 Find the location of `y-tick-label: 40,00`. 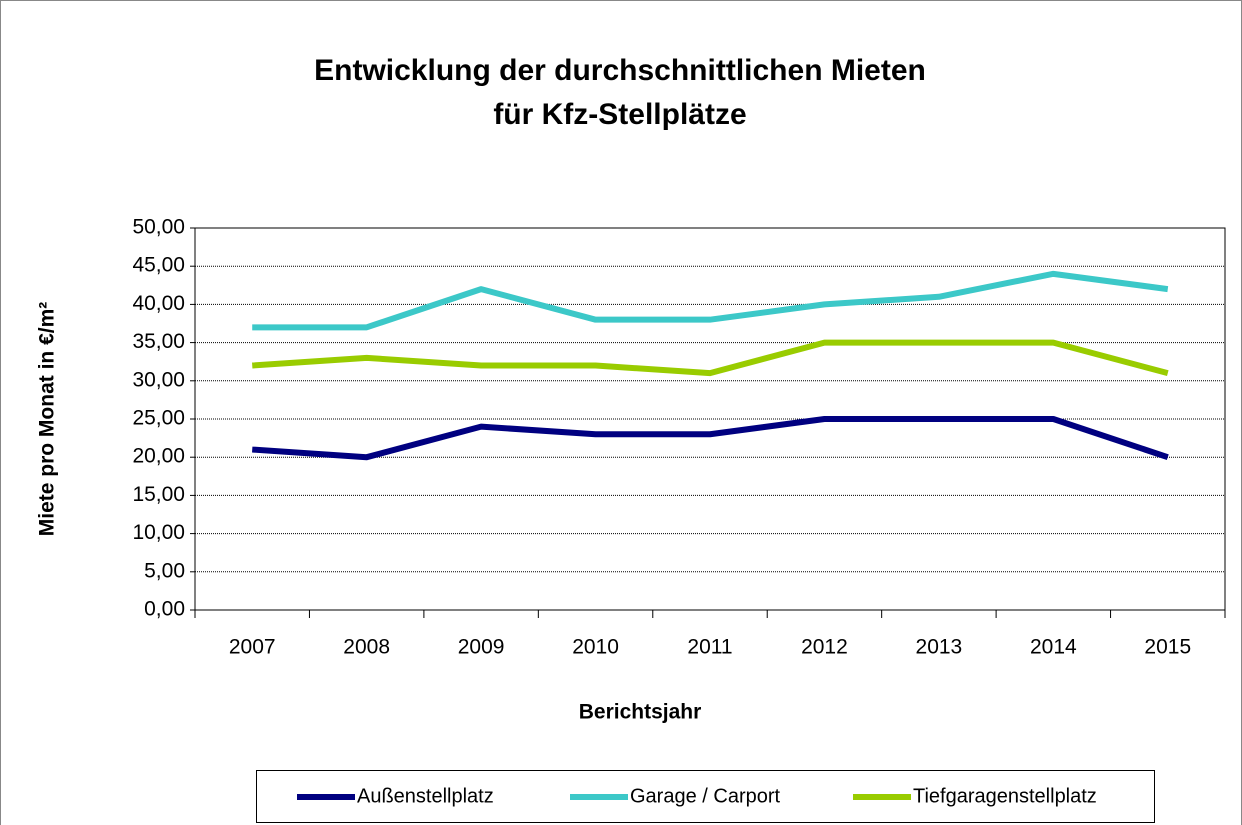

y-tick-label: 40,00 is located at coordinates (158, 303).